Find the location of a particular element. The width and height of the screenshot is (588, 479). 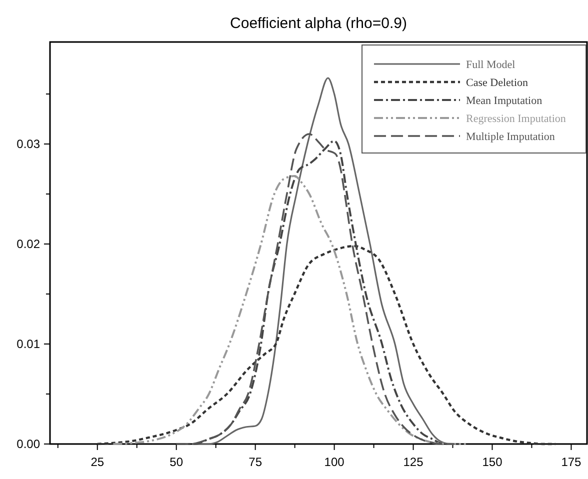

x-tick-label: 100 is located at coordinates (334, 462).